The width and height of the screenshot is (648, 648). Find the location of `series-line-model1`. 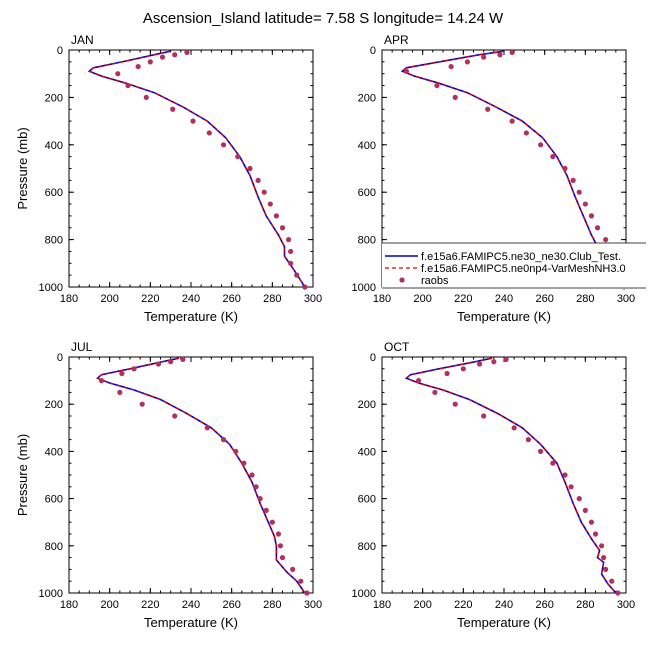

series-line-model1 is located at coordinates (510, 475).